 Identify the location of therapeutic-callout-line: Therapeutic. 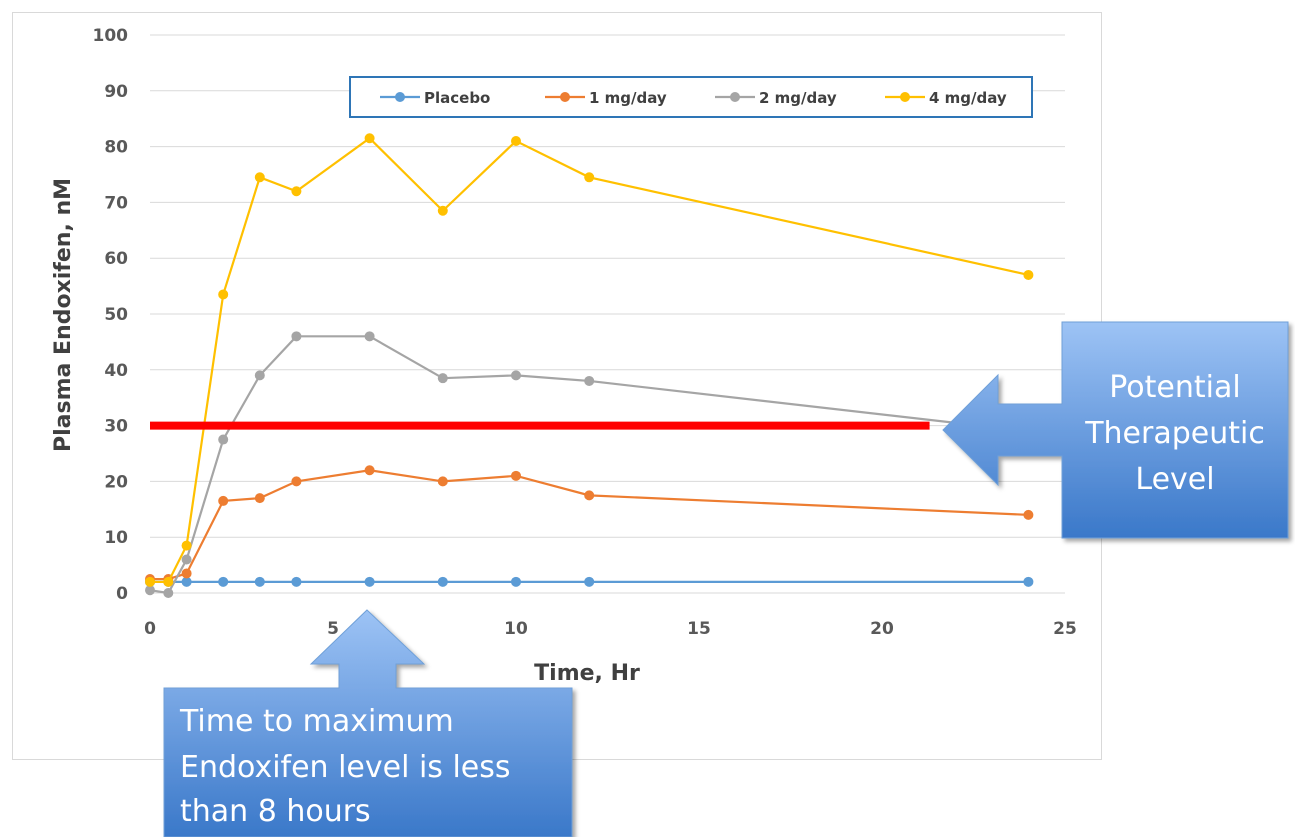
(1174, 433).